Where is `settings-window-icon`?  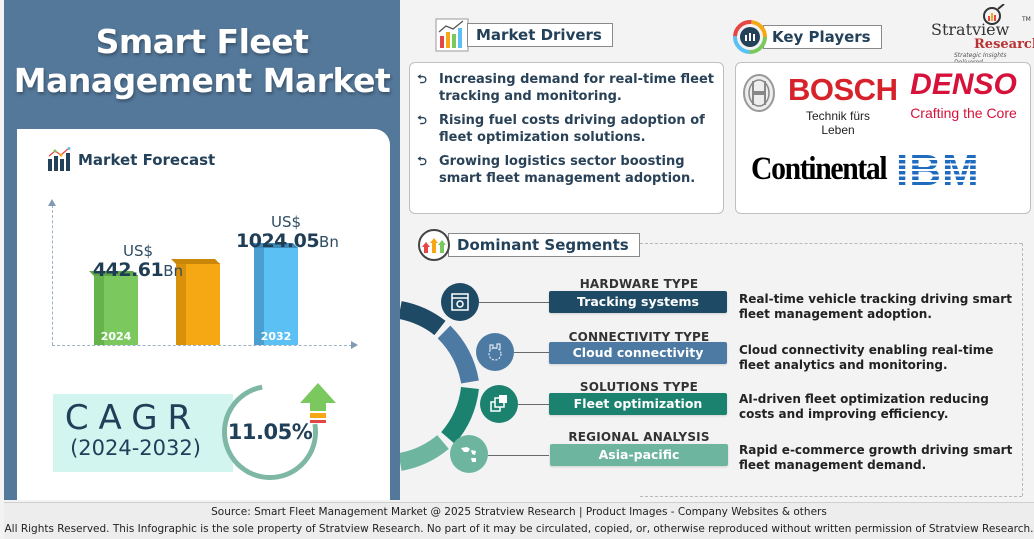 settings-window-icon is located at coordinates (460, 302).